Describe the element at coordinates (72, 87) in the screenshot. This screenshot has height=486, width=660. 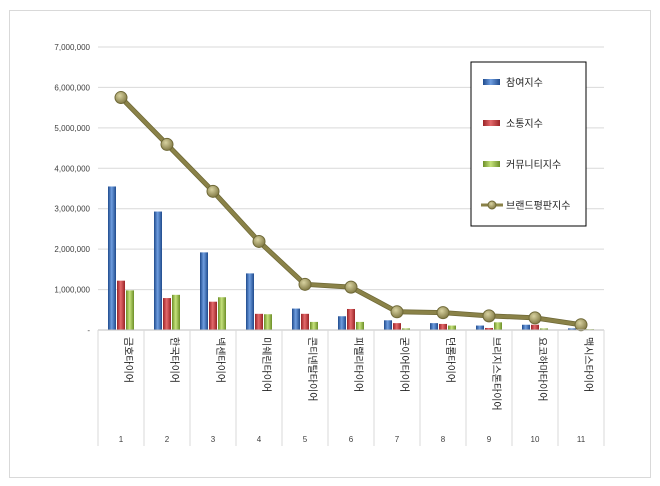
I see `y-tick-label: 6,000,000` at that location.